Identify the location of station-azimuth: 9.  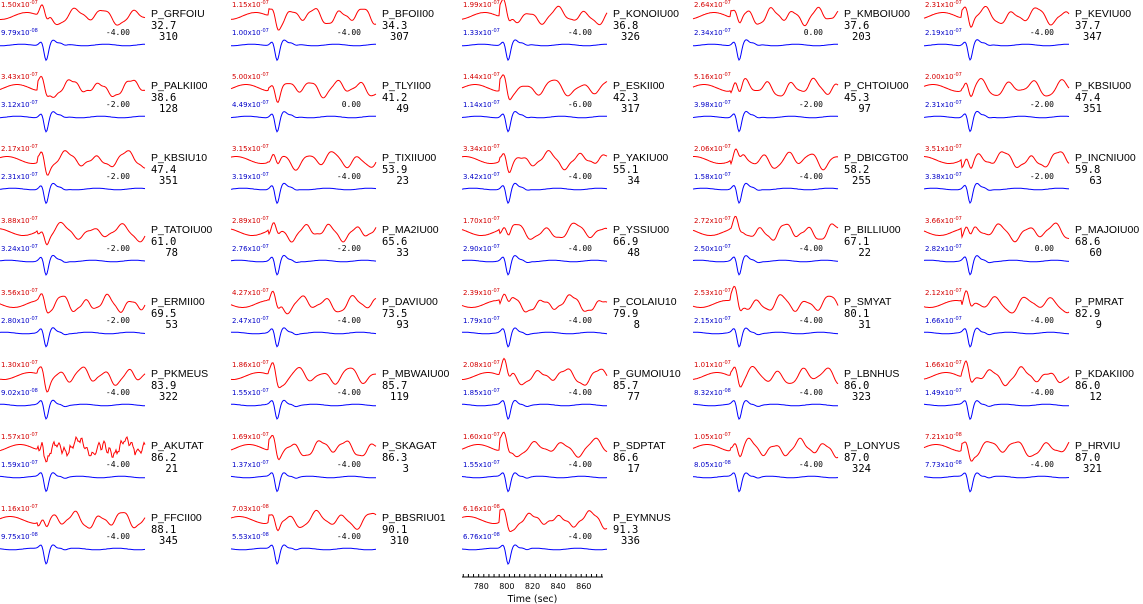
(1099, 325).